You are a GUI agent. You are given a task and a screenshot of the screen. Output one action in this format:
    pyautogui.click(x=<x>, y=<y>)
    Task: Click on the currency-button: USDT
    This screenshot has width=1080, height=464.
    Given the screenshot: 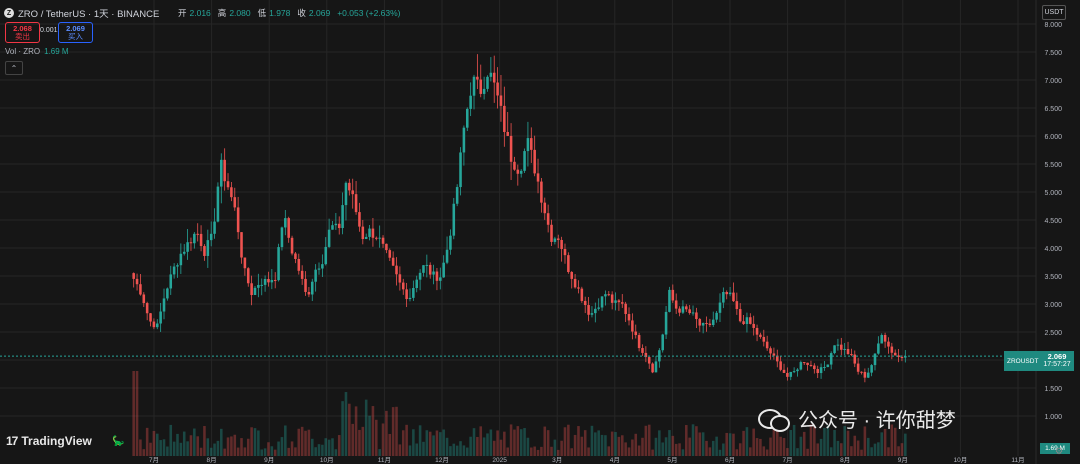 What is the action you would take?
    pyautogui.click(x=1054, y=12)
    